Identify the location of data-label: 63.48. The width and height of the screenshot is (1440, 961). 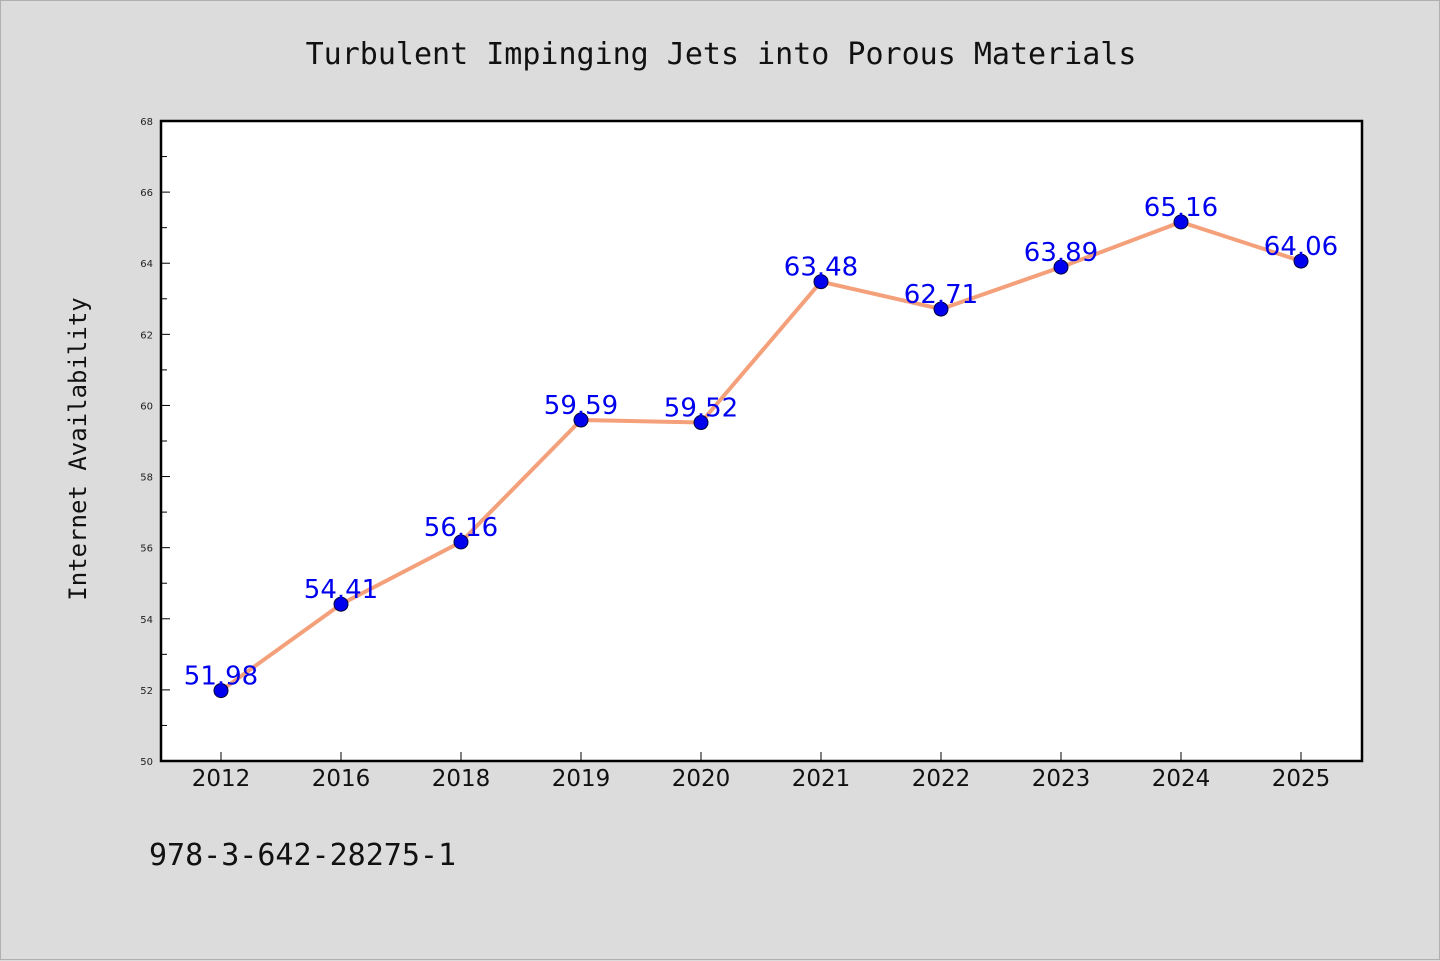
(821, 268).